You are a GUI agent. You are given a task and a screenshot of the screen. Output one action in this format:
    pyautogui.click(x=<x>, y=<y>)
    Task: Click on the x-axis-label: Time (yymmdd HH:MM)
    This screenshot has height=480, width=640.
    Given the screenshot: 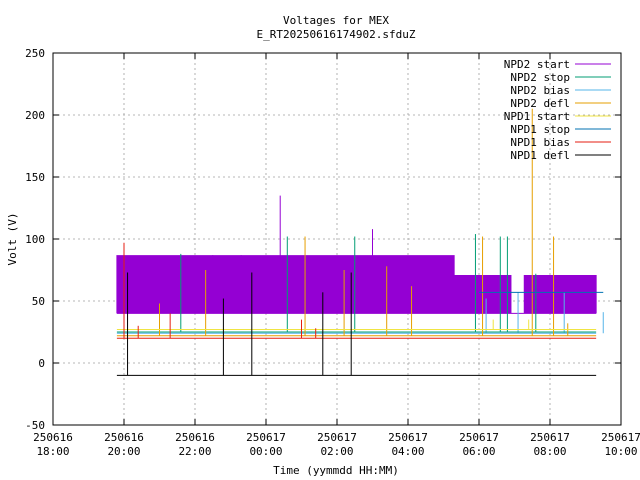 What is the action you would take?
    pyautogui.click(x=336, y=470)
    